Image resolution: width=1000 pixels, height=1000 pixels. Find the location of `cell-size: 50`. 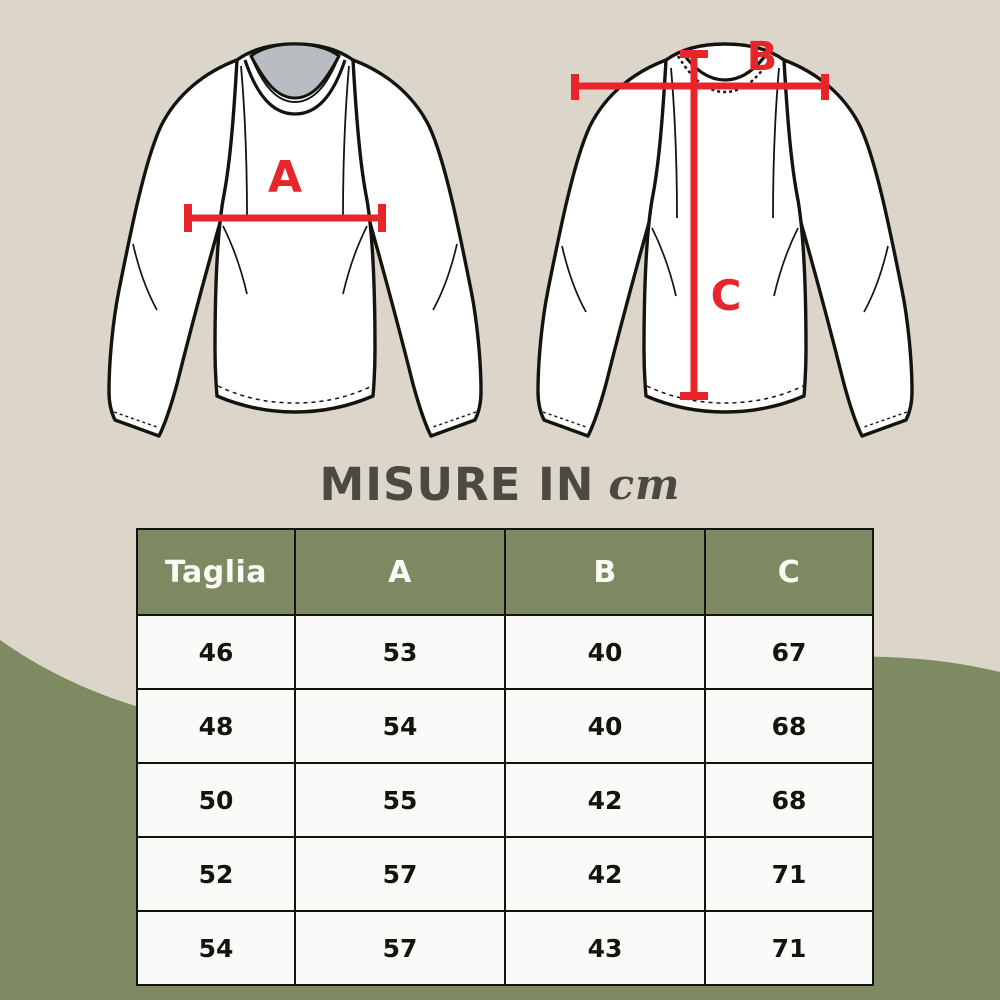

cell-size: 50 is located at coordinates (216, 800).